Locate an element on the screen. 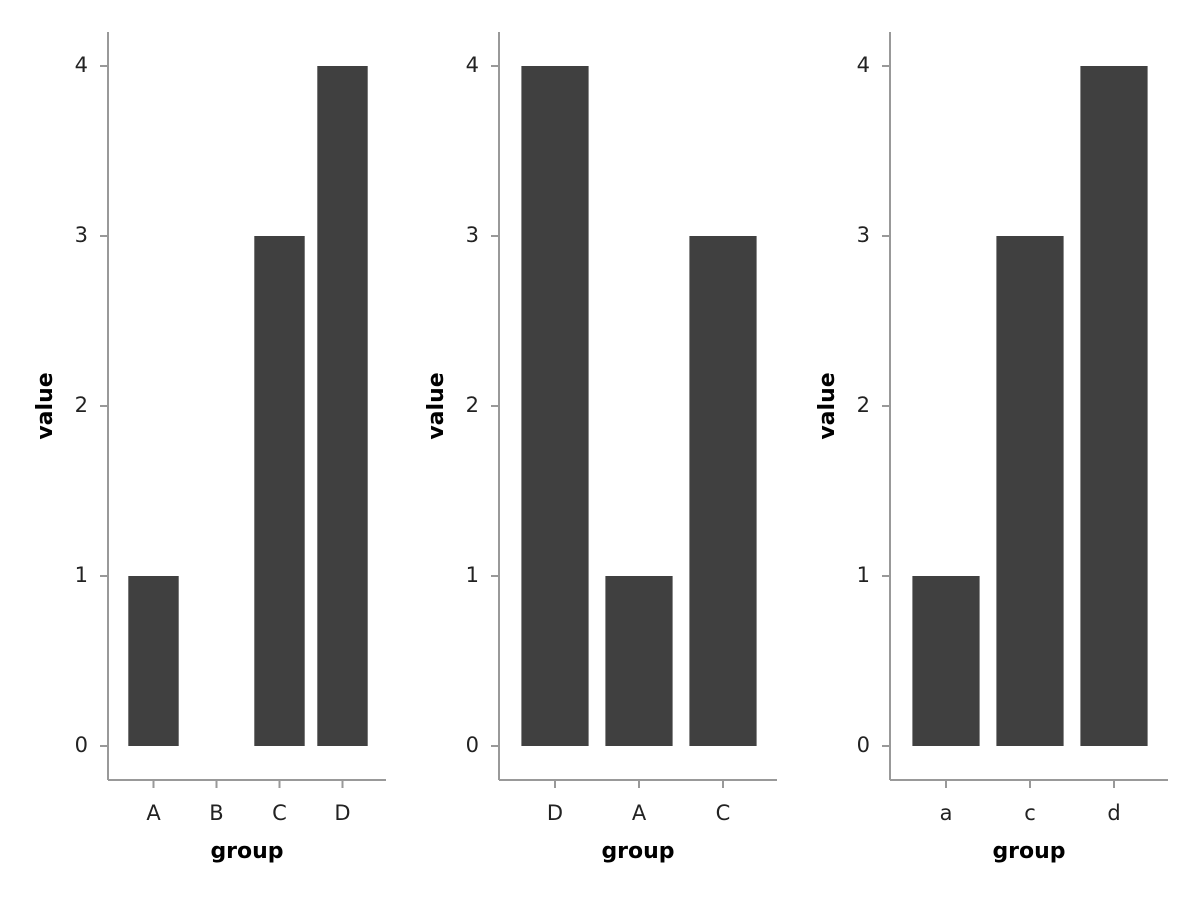  x-tick-label: d is located at coordinates (1113, 813).